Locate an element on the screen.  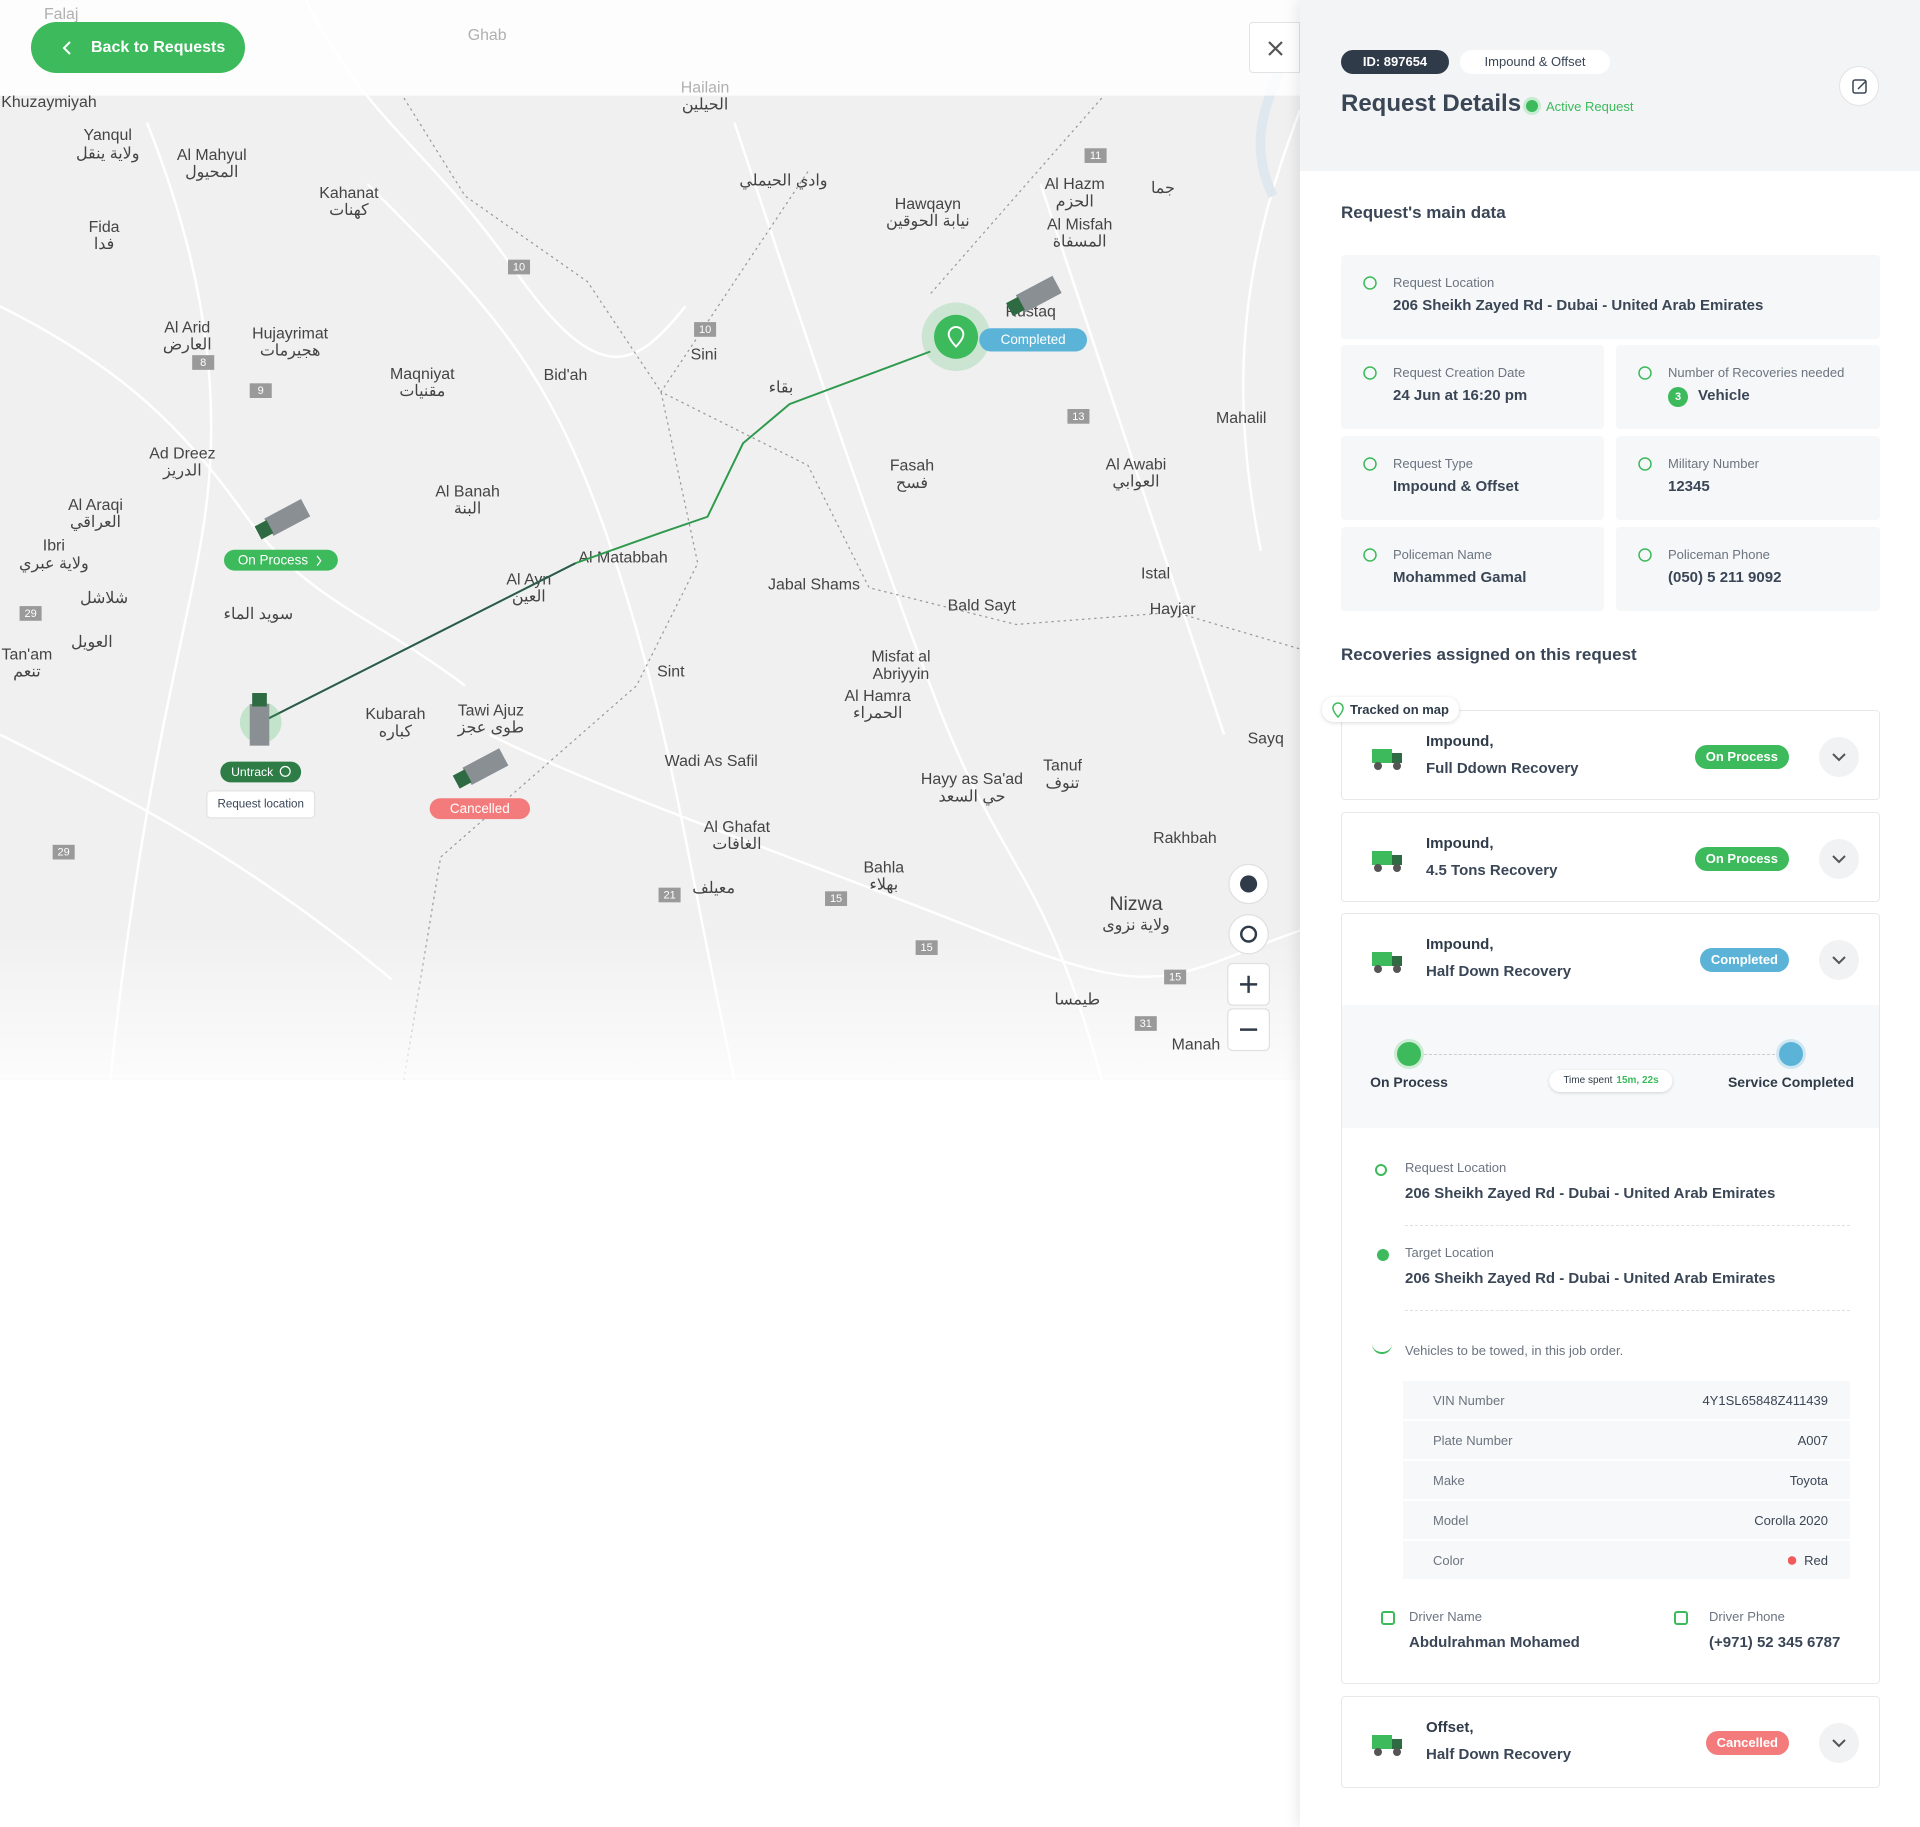
map-label: Al Awabi is located at coordinates (1136, 465).